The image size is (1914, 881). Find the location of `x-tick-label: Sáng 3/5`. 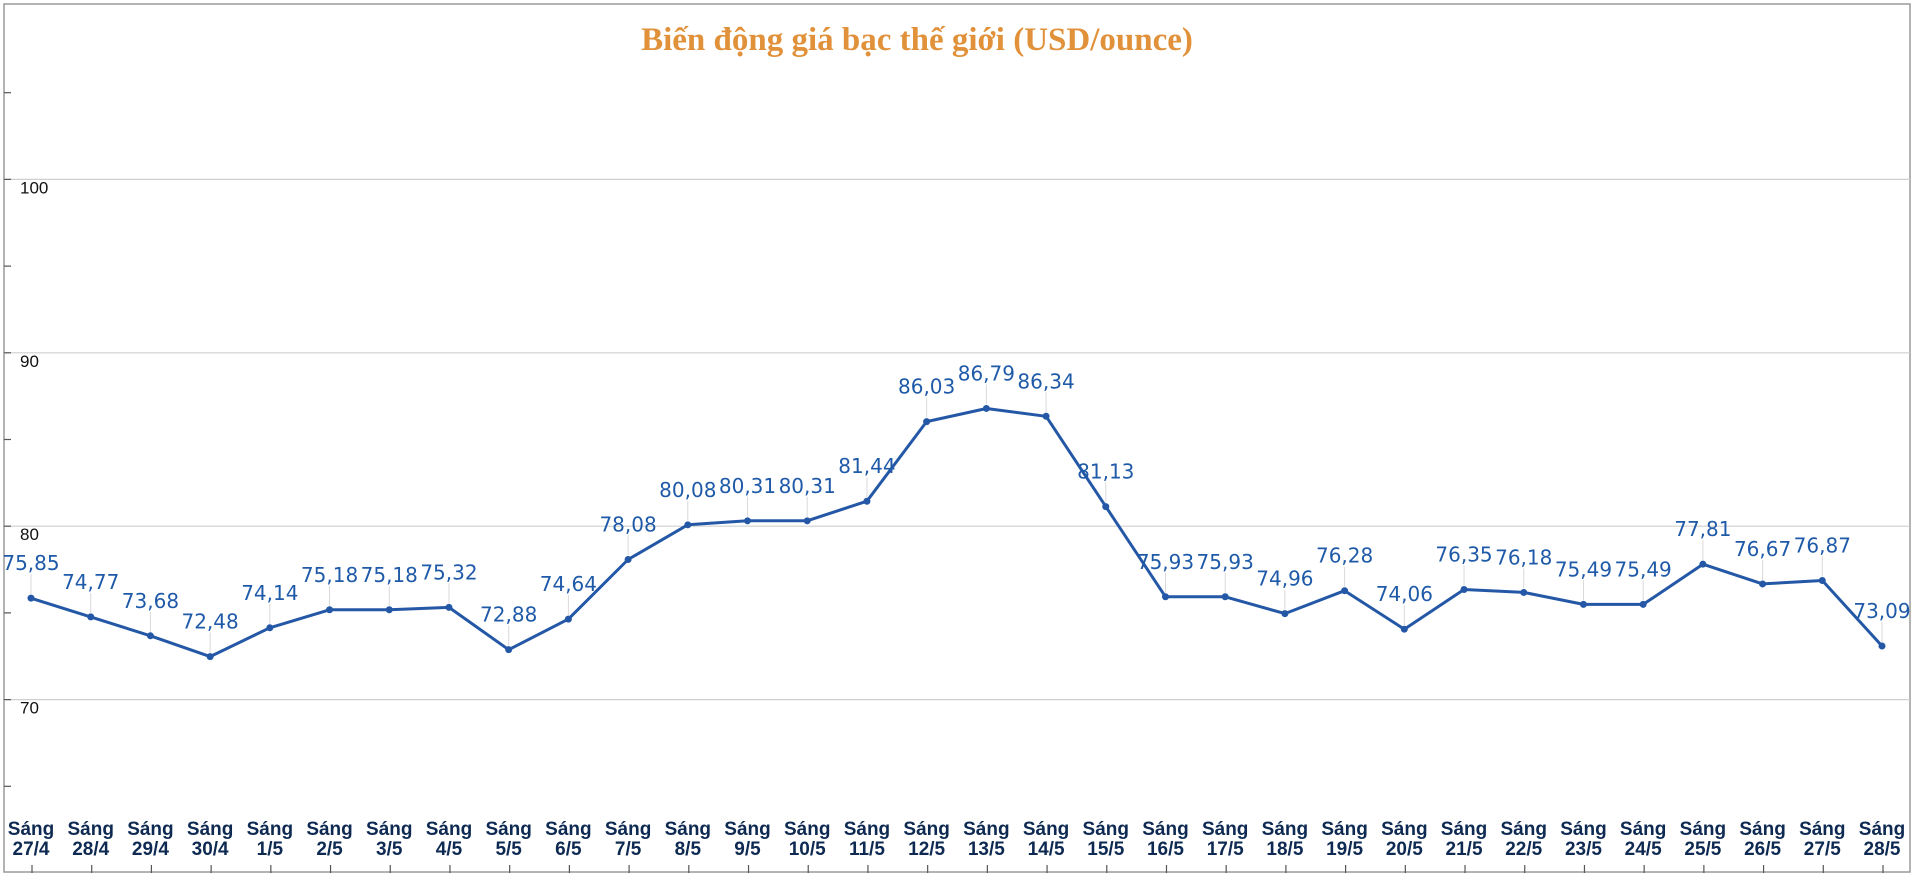

x-tick-label: Sáng 3/5 is located at coordinates (389, 839).